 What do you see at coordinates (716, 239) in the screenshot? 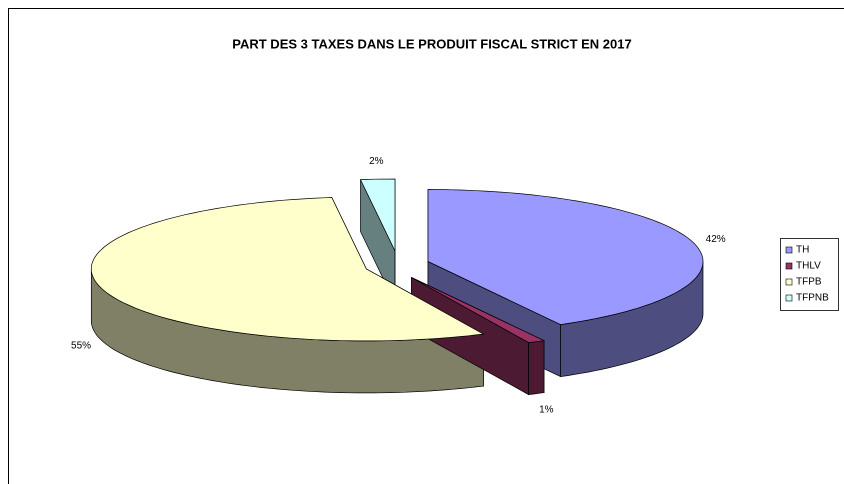
I see `data-label: 42%` at bounding box center [716, 239].